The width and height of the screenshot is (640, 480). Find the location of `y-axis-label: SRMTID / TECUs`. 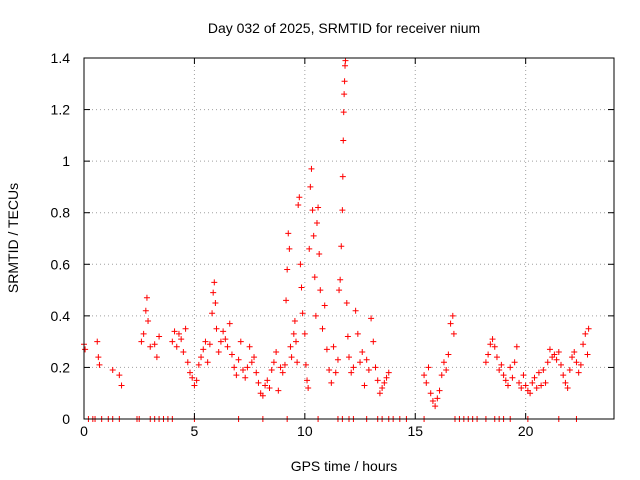

y-axis-label: SRMTID / TECUs is located at coordinates (13, 238).